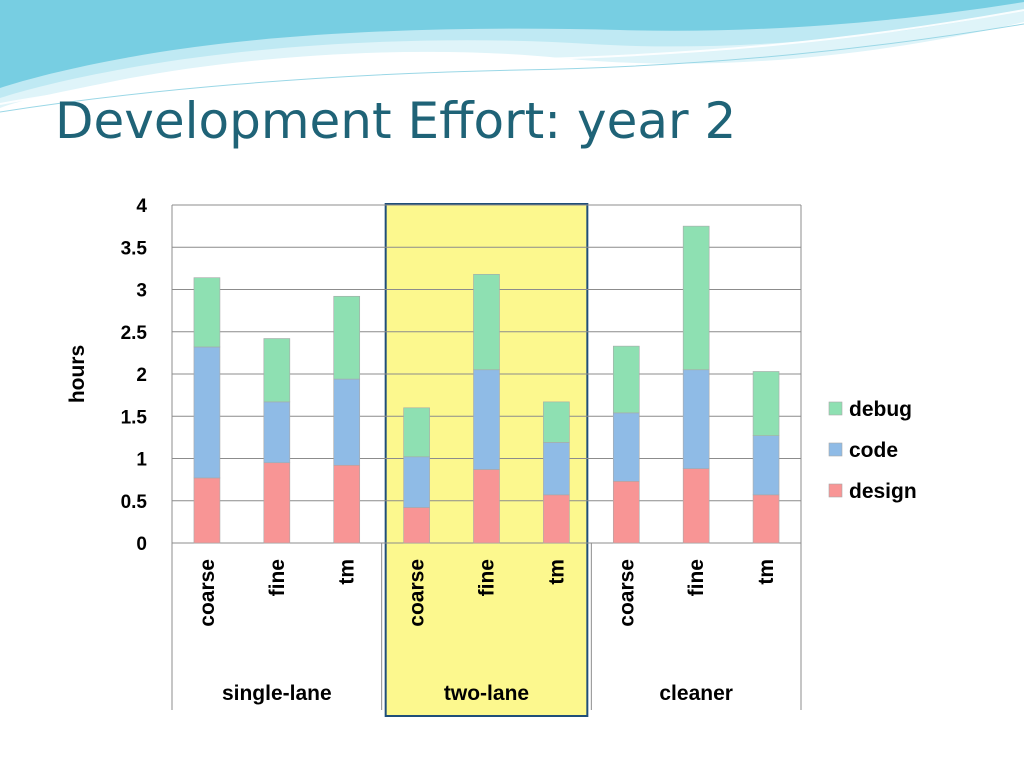  I want to click on slide-title: Development Effort: year 2, so click(396, 121).